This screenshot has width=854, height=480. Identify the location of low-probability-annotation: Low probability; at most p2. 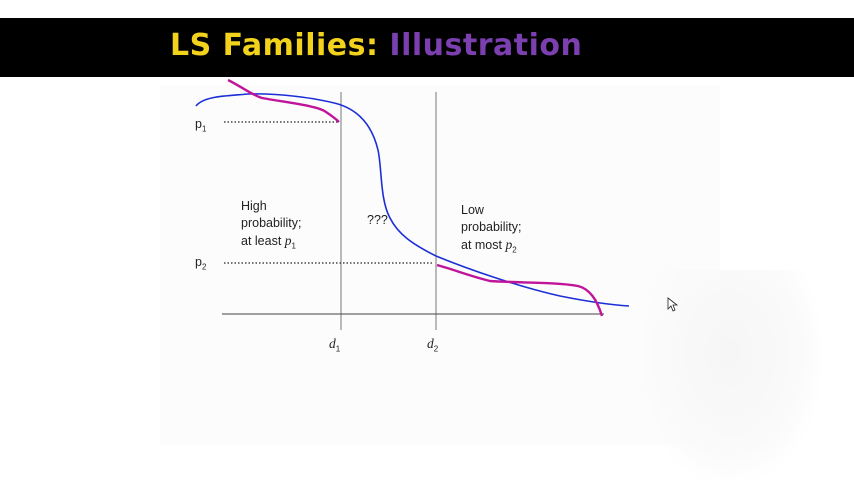
(491, 229).